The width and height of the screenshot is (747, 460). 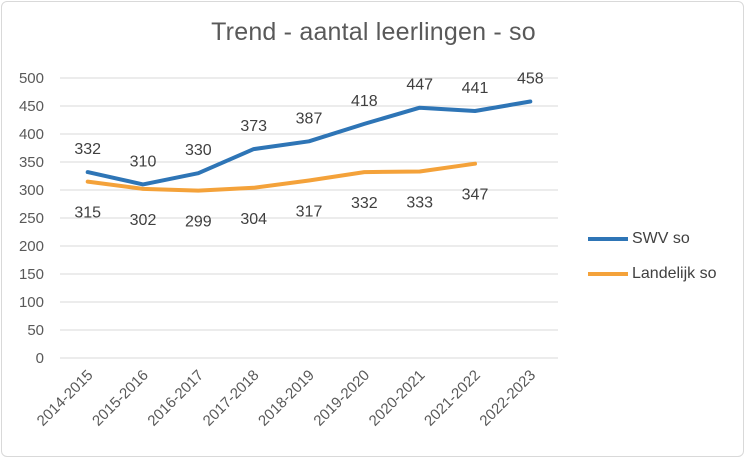 What do you see at coordinates (87, 213) in the screenshot?
I see `data-label-landelijk-so-2014-2015: 315` at bounding box center [87, 213].